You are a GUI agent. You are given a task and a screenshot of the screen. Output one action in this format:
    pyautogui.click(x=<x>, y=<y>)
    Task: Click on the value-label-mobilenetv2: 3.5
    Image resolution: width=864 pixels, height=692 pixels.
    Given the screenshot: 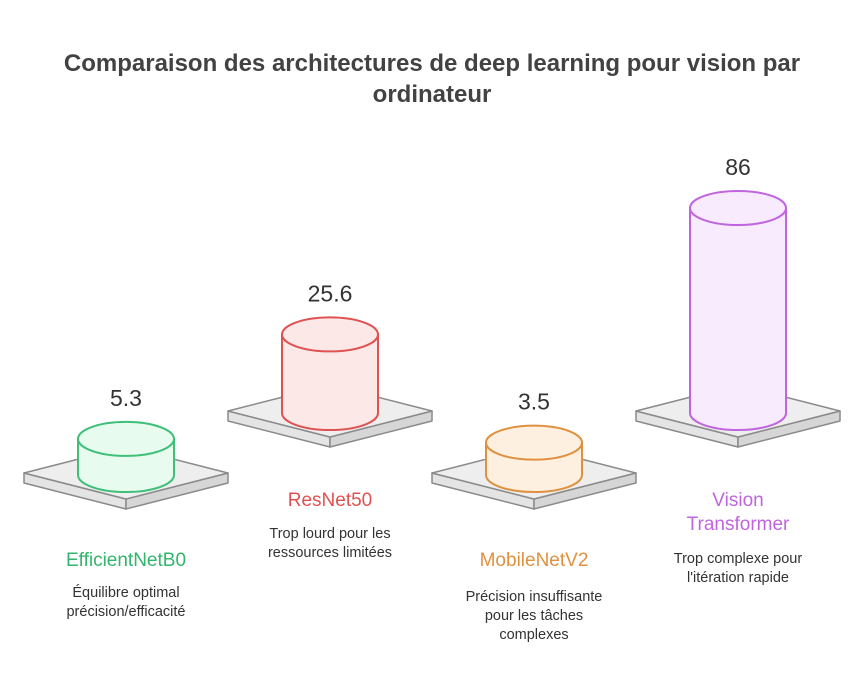 What is the action you would take?
    pyautogui.click(x=534, y=402)
    